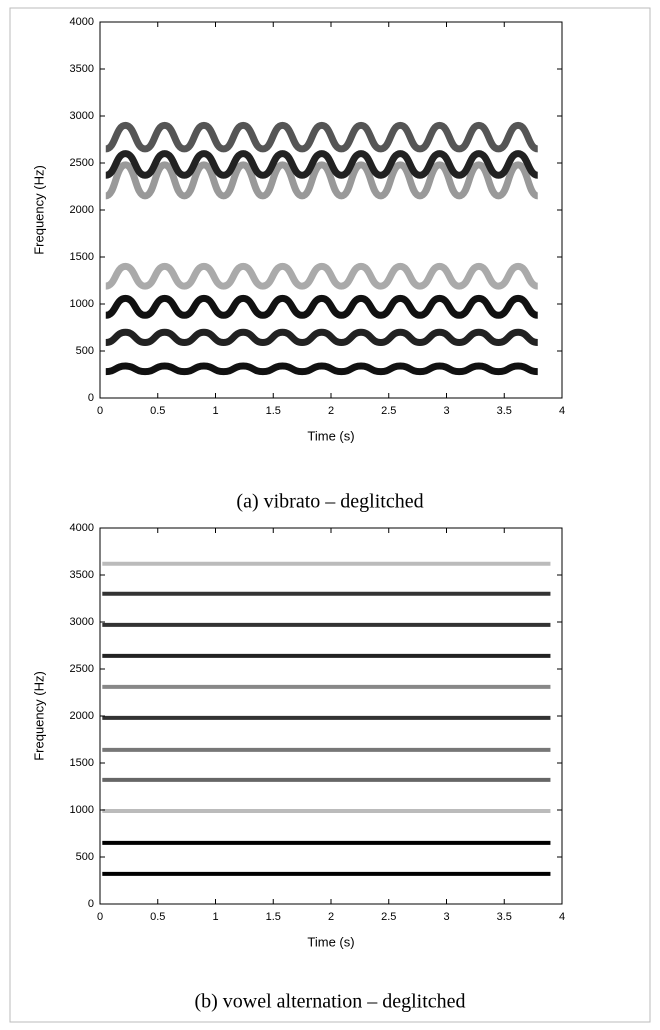 The width and height of the screenshot is (660, 1030). Describe the element at coordinates (329, 502) in the screenshot. I see `caption: (a) vibrato – deglitched` at that location.